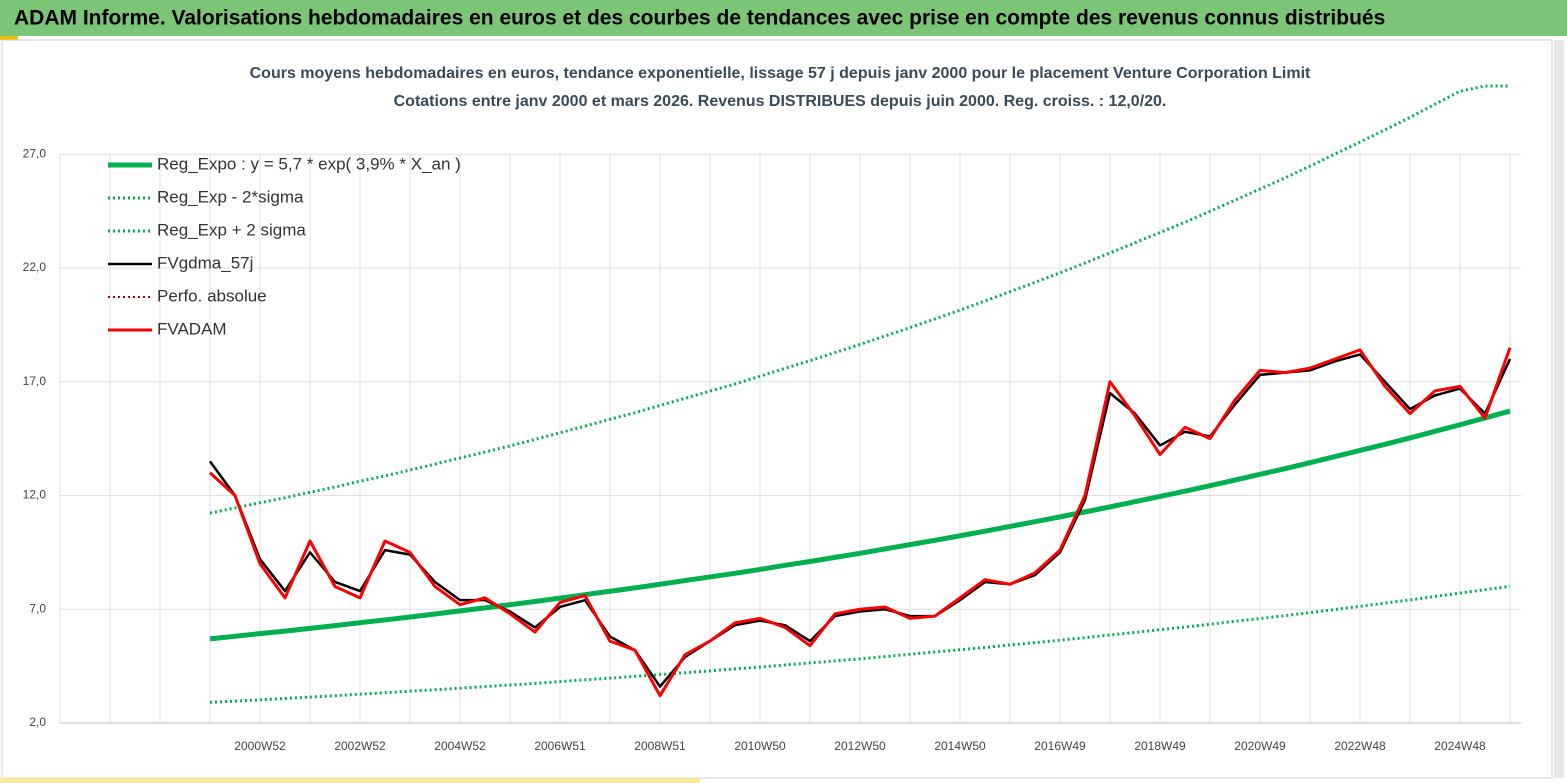 This screenshot has height=783, width=1567. Describe the element at coordinates (35, 495) in the screenshot. I see `y-tick-label: 12,0` at that location.